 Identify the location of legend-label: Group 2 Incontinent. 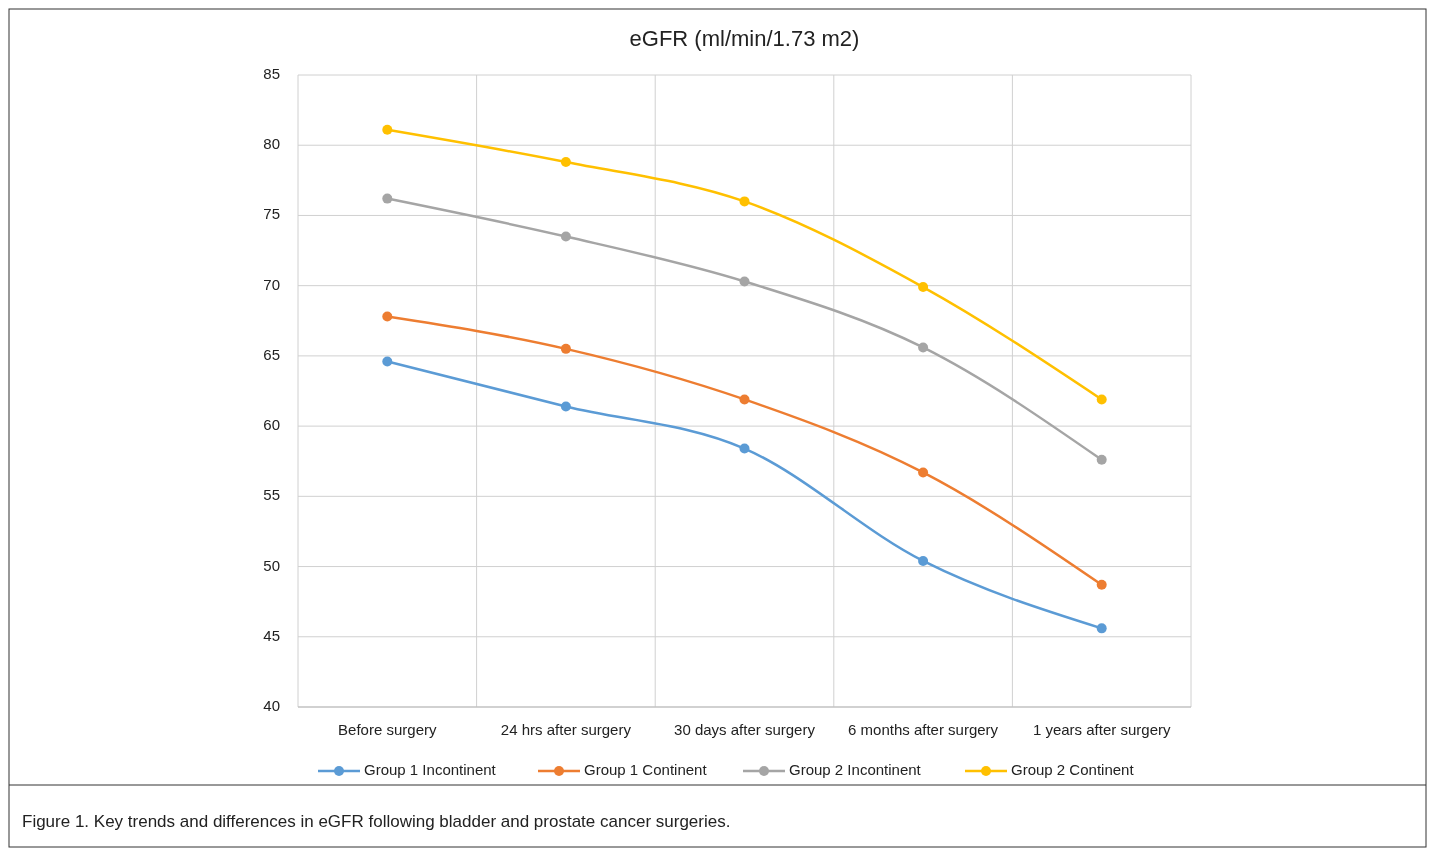
(855, 769).